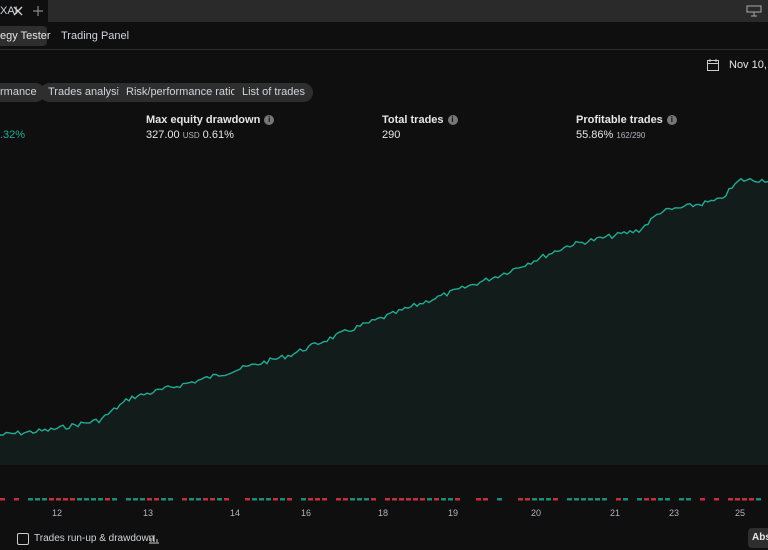 The width and height of the screenshot is (768, 550). What do you see at coordinates (38, 11) in the screenshot?
I see `add-tab-icon` at bounding box center [38, 11].